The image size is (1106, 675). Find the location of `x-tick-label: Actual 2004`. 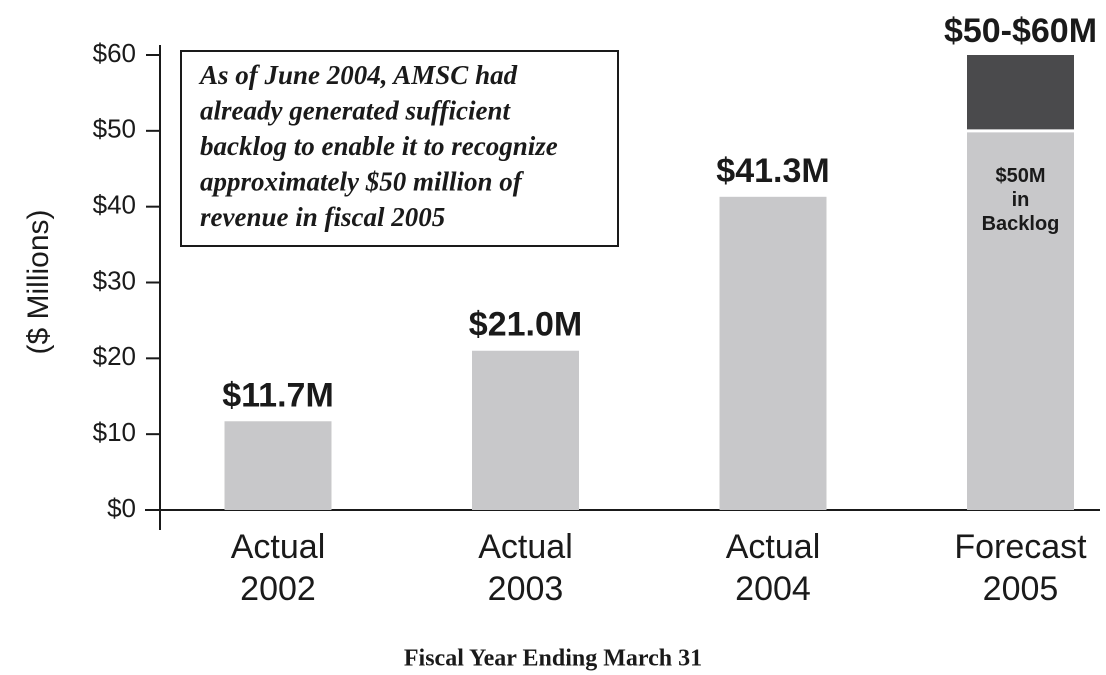

x-tick-label: Actual 2004 is located at coordinates (773, 568).